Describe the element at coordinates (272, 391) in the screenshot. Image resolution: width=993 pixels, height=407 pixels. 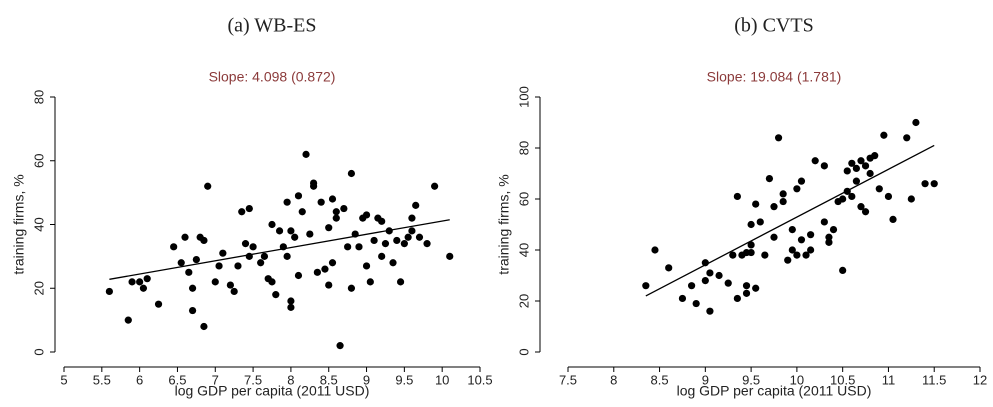
I see `x-axis-label: log GDP per capita (2011 USD)` at that location.